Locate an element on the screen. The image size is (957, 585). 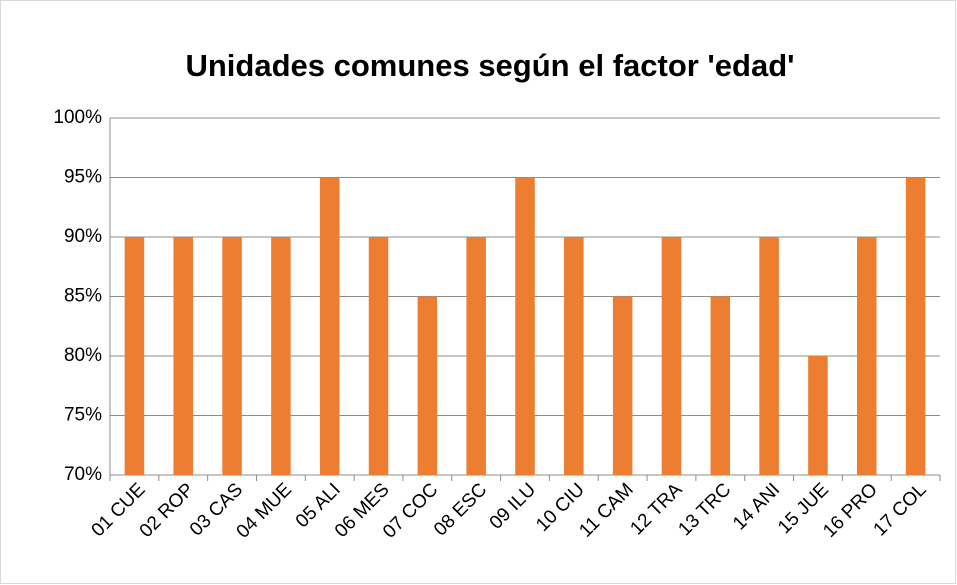
chart-title: Unidades comunes según el factor 'edad' is located at coordinates (489, 65).